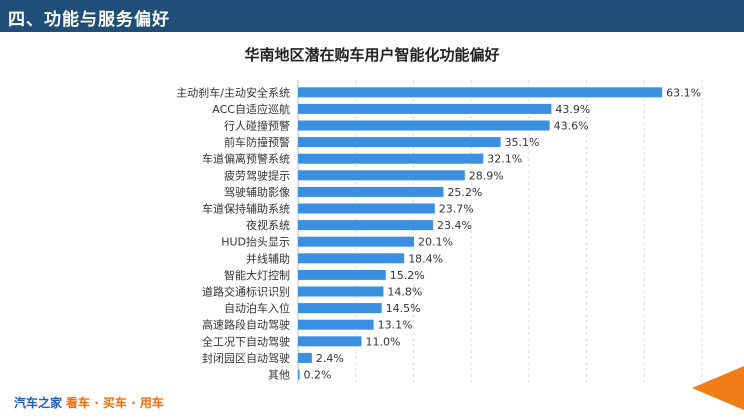  I want to click on section-title: 四、功能与服务偏好, so click(89, 20).